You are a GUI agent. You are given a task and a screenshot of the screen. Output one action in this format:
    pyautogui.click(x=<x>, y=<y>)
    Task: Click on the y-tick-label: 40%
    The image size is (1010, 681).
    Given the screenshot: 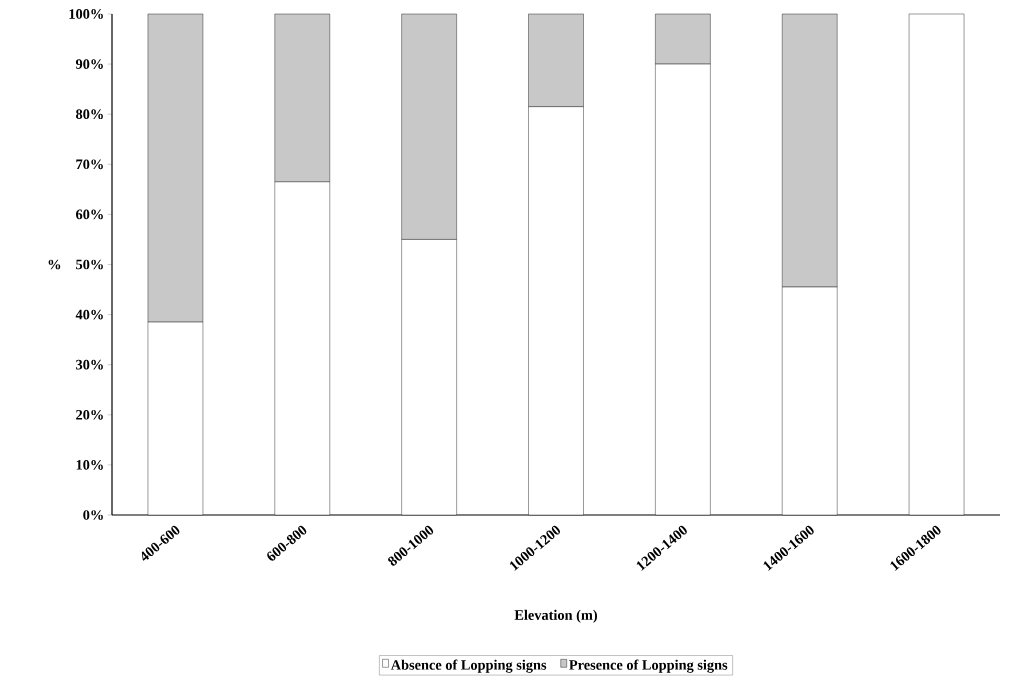 What is the action you would take?
    pyautogui.click(x=89, y=314)
    